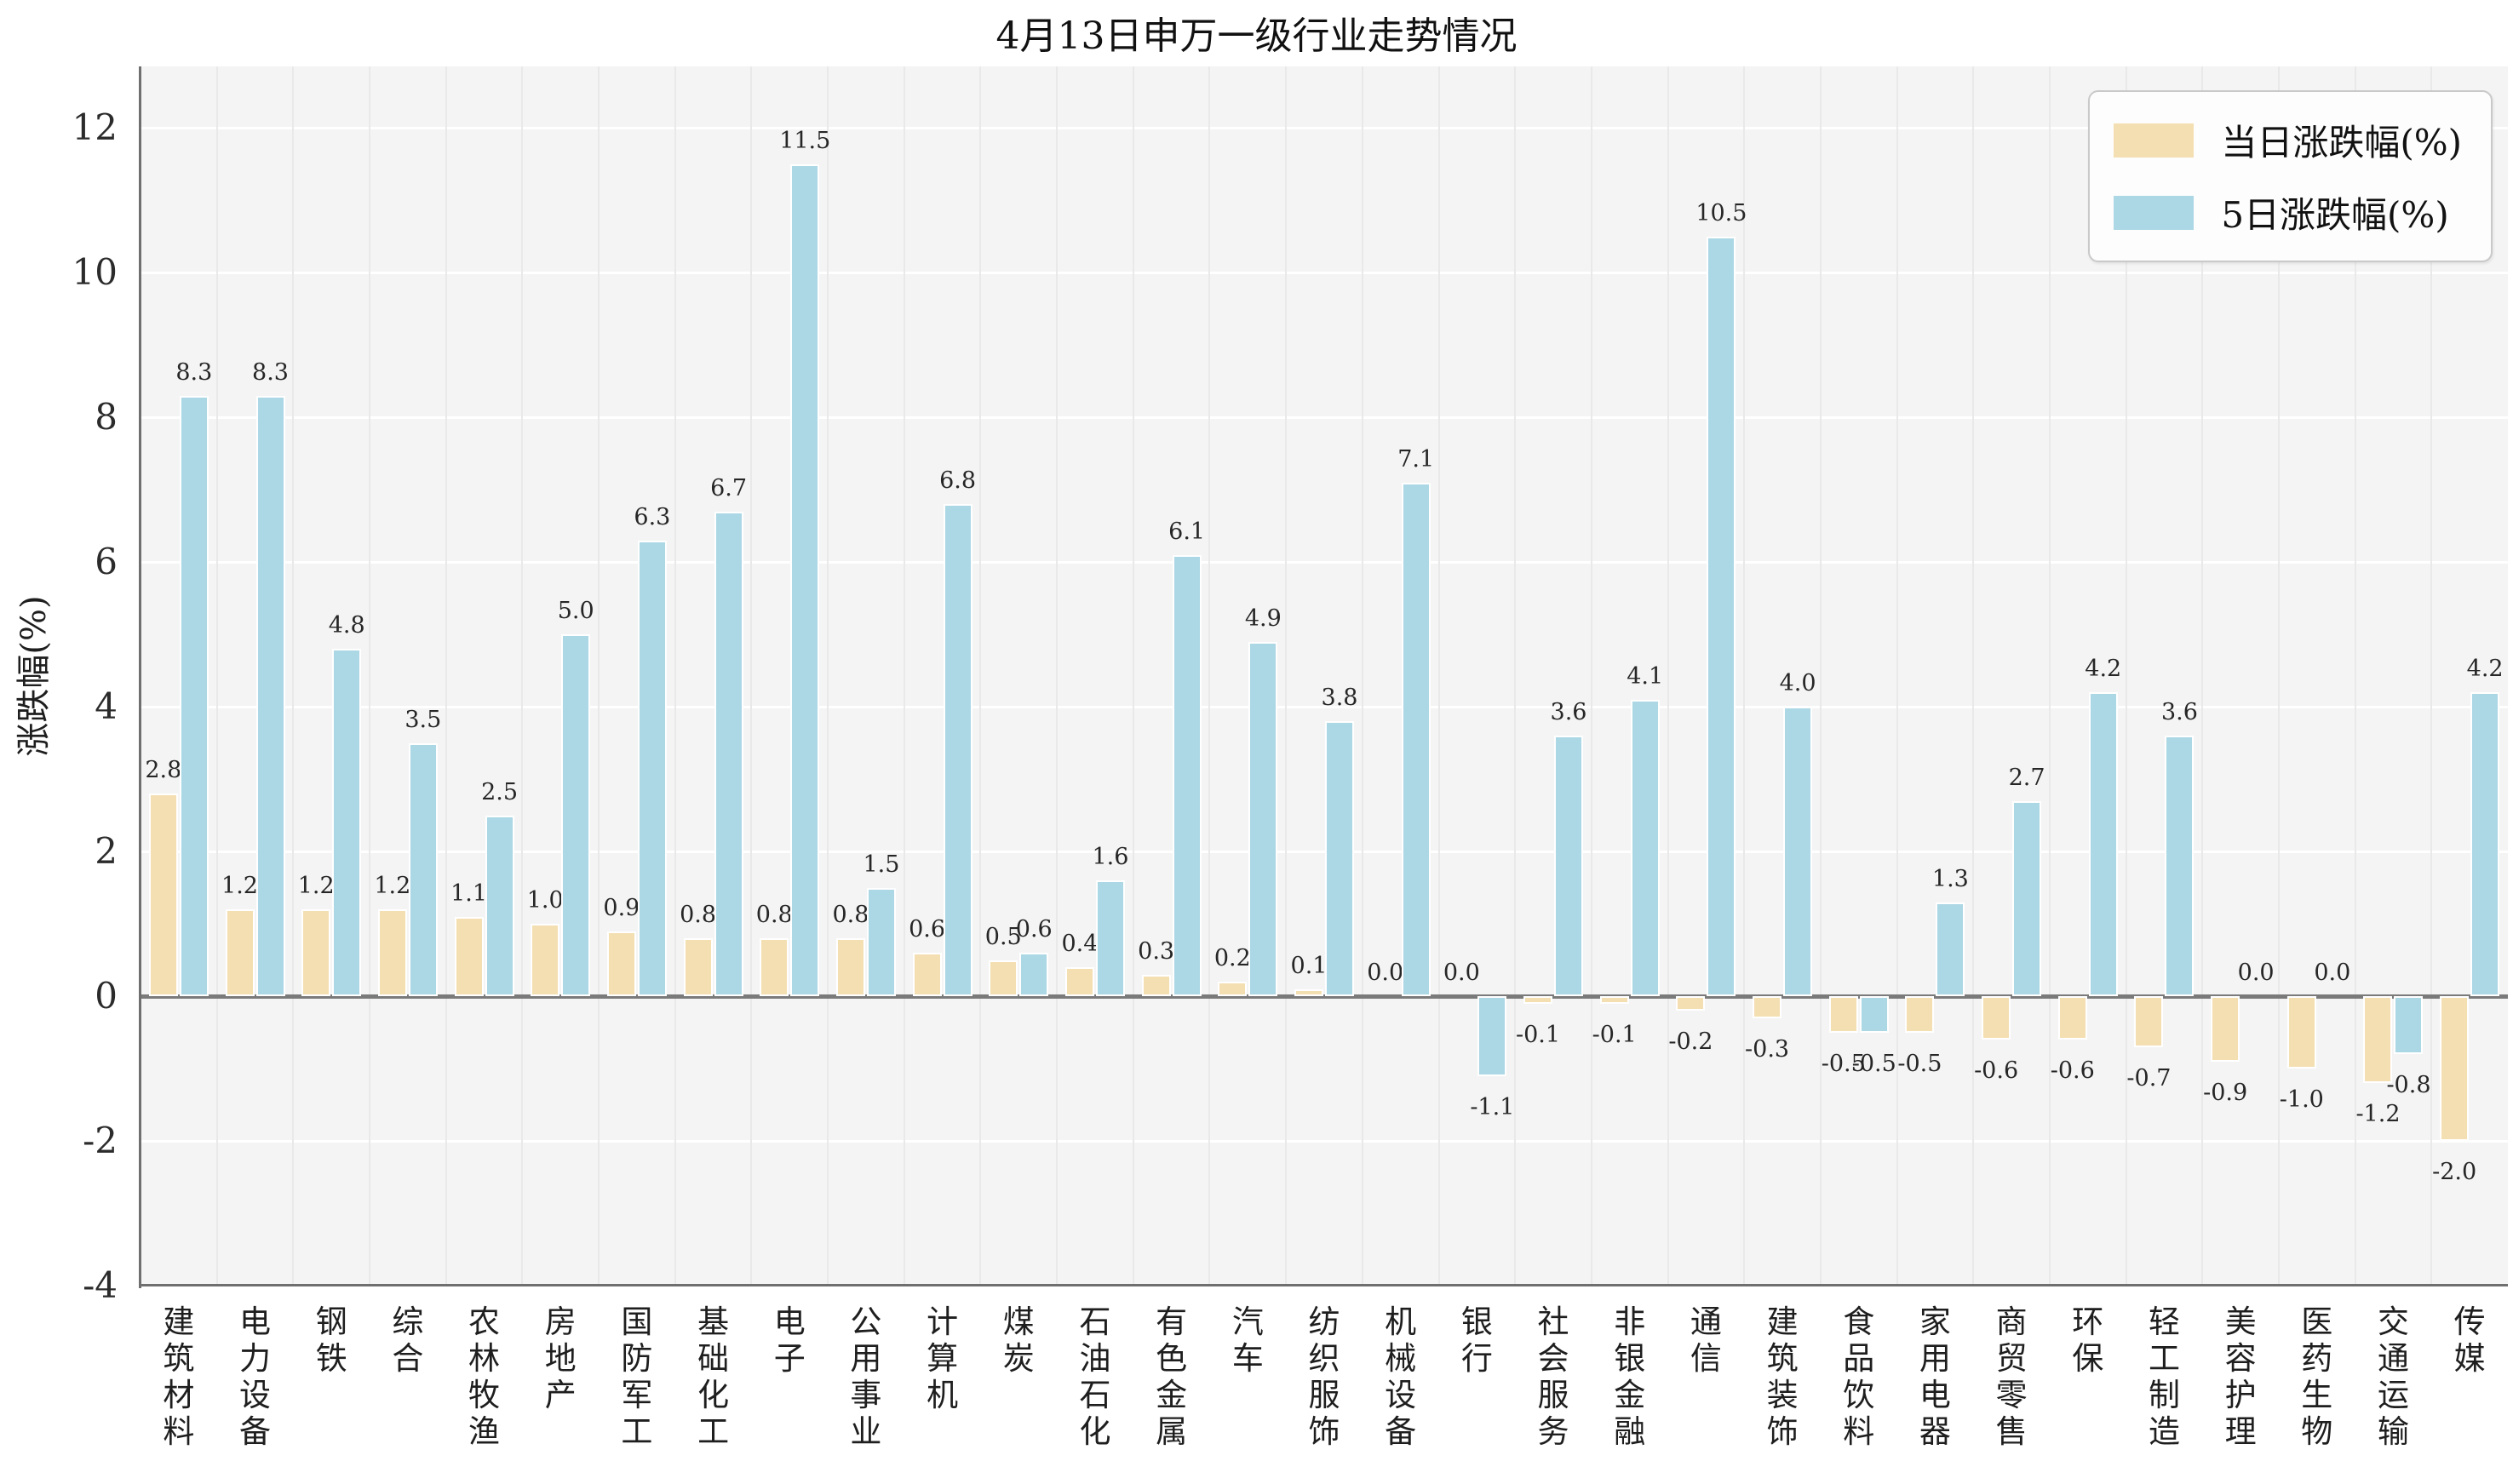 The image size is (2513, 1484). What do you see at coordinates (2088, 1340) in the screenshot?
I see `x-tick-环保: 环 保` at bounding box center [2088, 1340].